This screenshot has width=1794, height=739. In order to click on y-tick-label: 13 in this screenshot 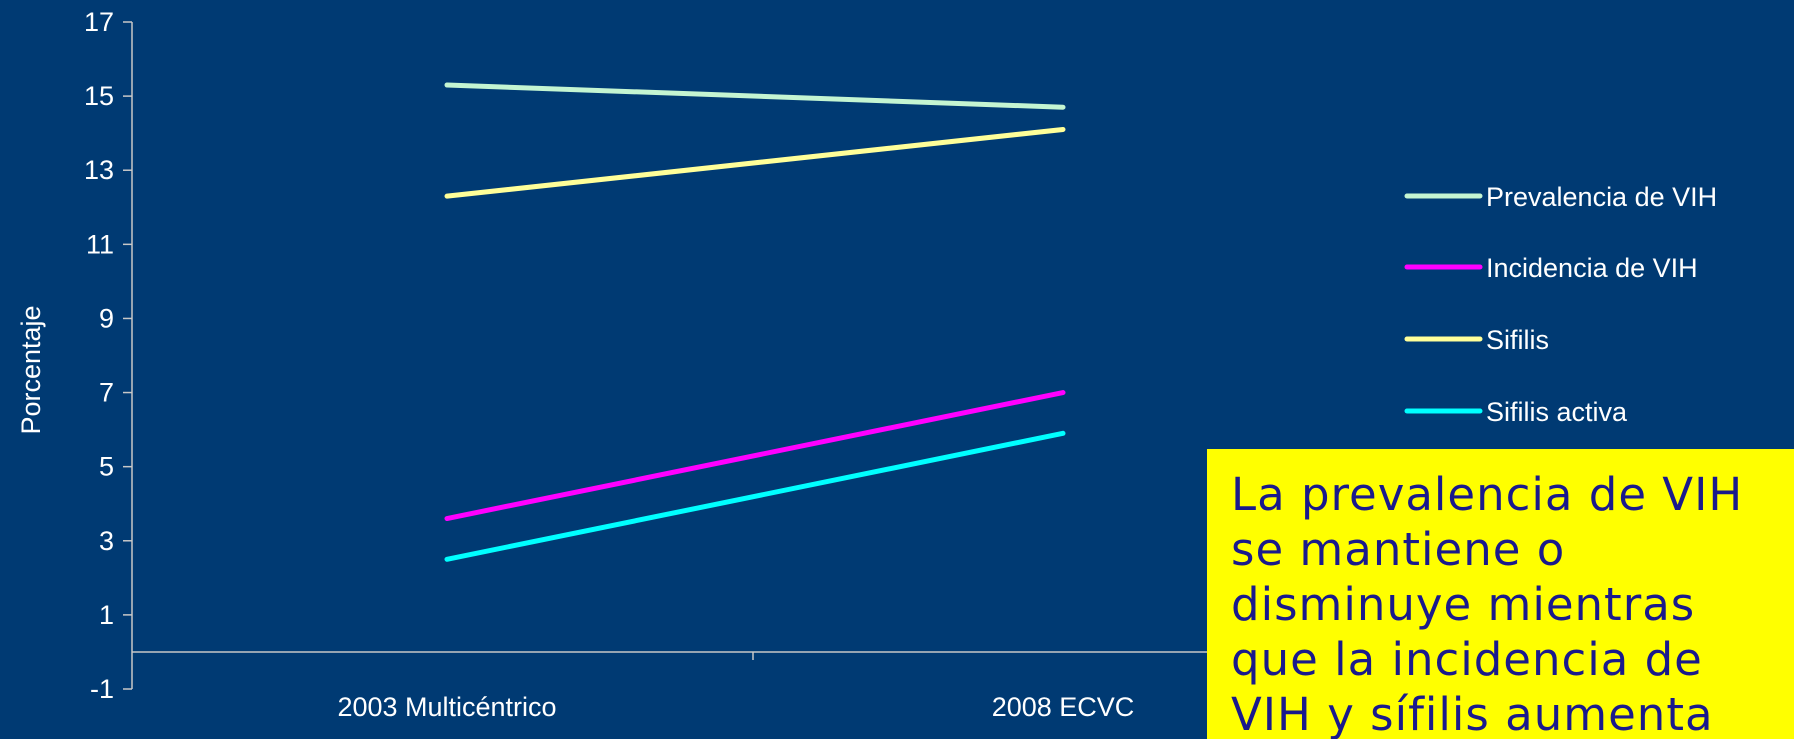, I will do `click(99, 170)`.